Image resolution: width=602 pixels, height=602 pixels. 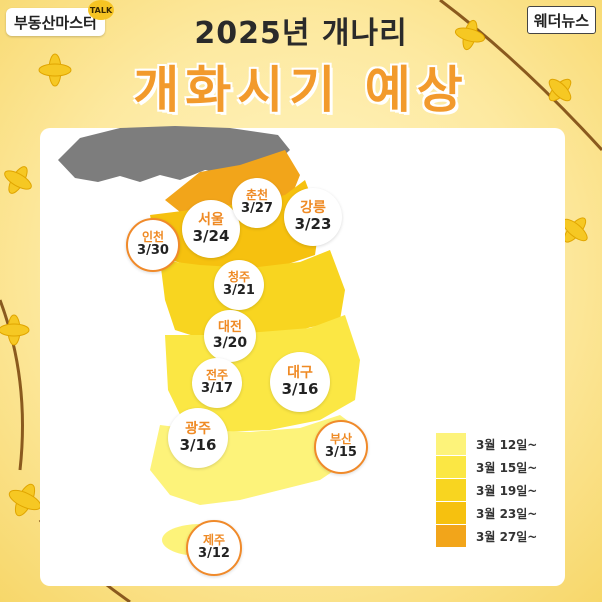 I want to click on city-name: 강릉, so click(x=313, y=207).